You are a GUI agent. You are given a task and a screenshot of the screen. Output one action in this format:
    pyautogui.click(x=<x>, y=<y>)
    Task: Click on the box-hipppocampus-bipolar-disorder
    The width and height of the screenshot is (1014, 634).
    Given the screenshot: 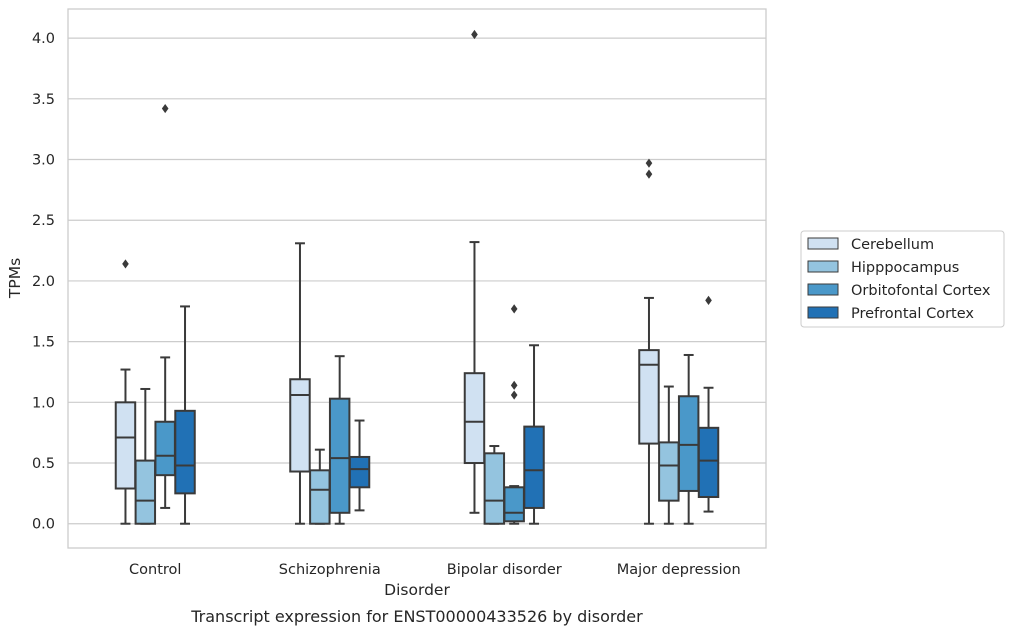 What is the action you would take?
    pyautogui.click(x=494, y=485)
    